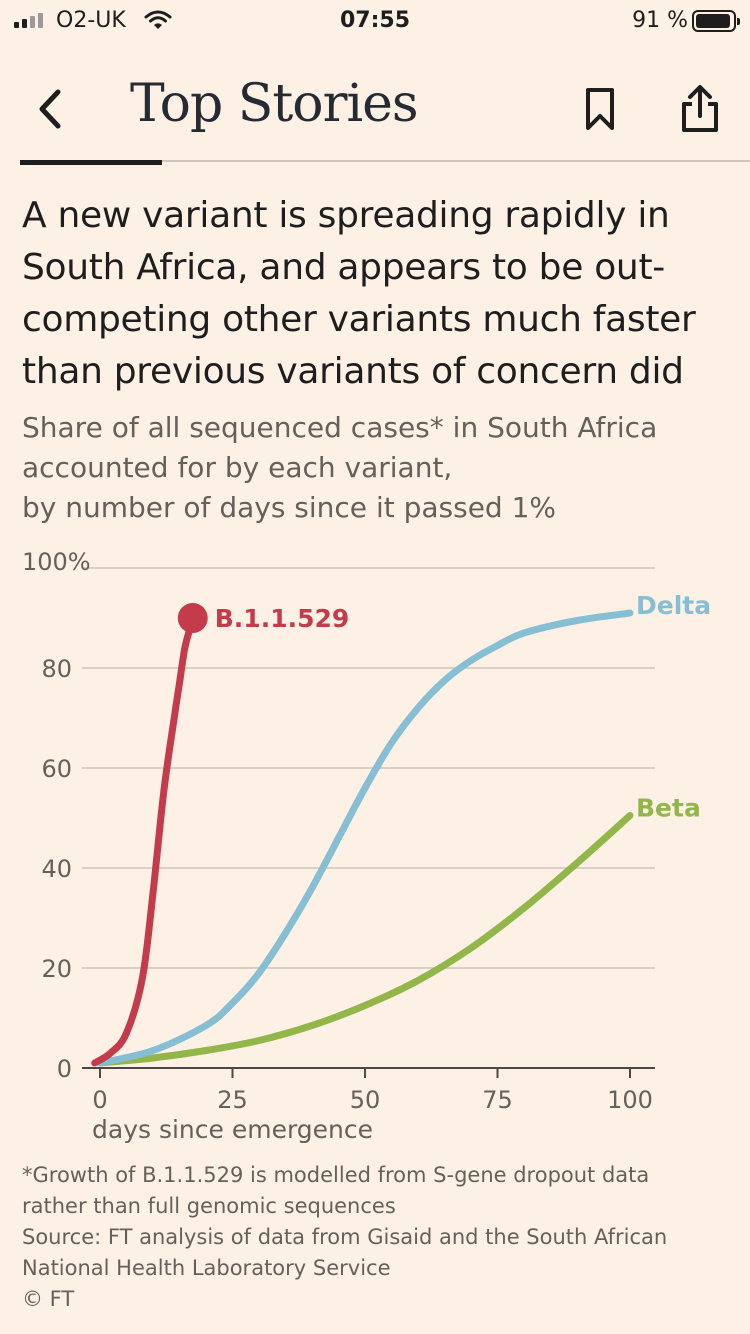 Image resolution: width=750 pixels, height=1334 pixels. I want to click on footnote-line: rather than full genomic sequences, so click(209, 1206).